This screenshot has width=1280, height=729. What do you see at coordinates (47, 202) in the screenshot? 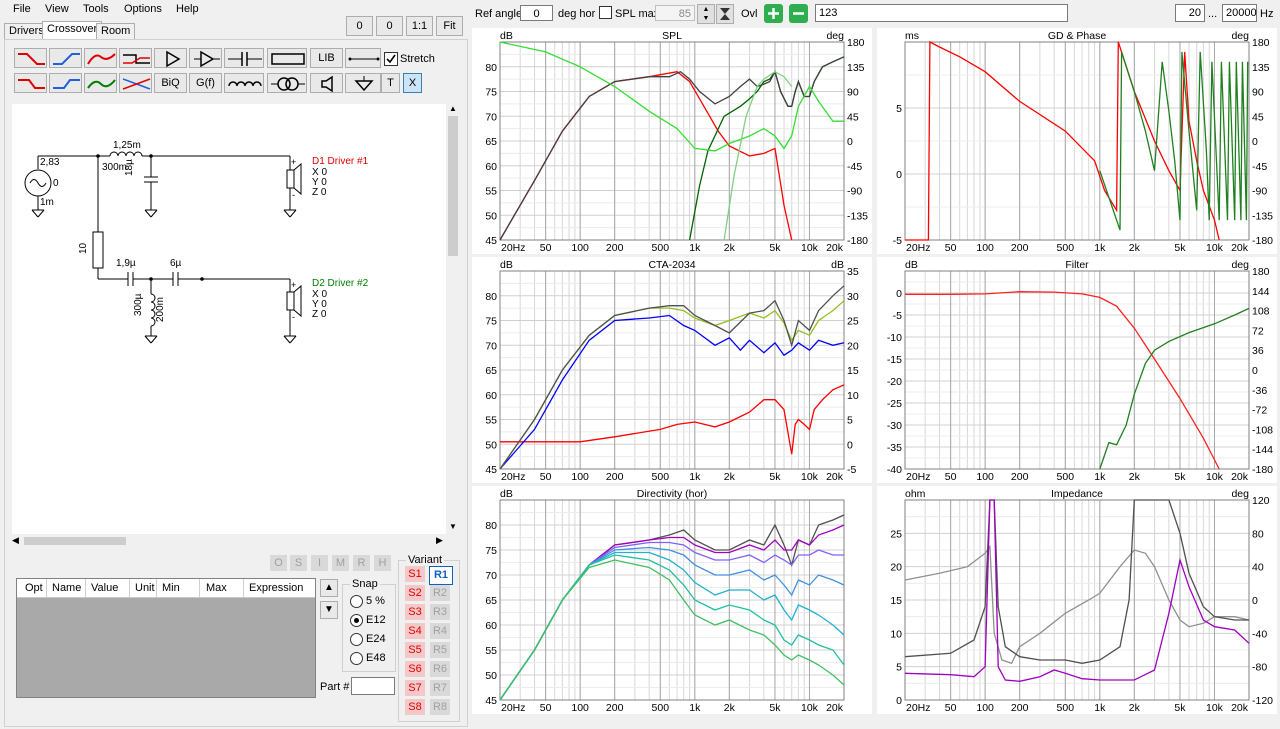
I see `source-resistance-label: 1m` at bounding box center [47, 202].